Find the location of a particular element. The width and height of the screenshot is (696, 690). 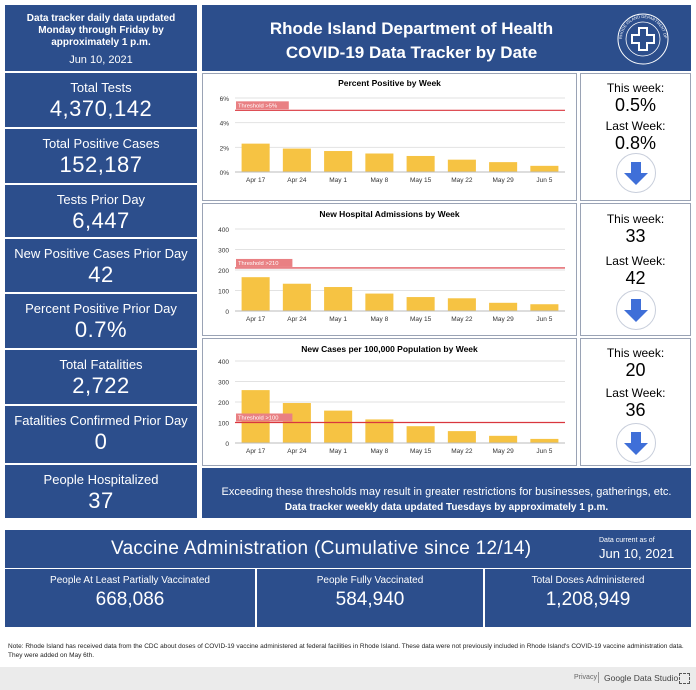

y-tick-label: 300 is located at coordinates (223, 383).